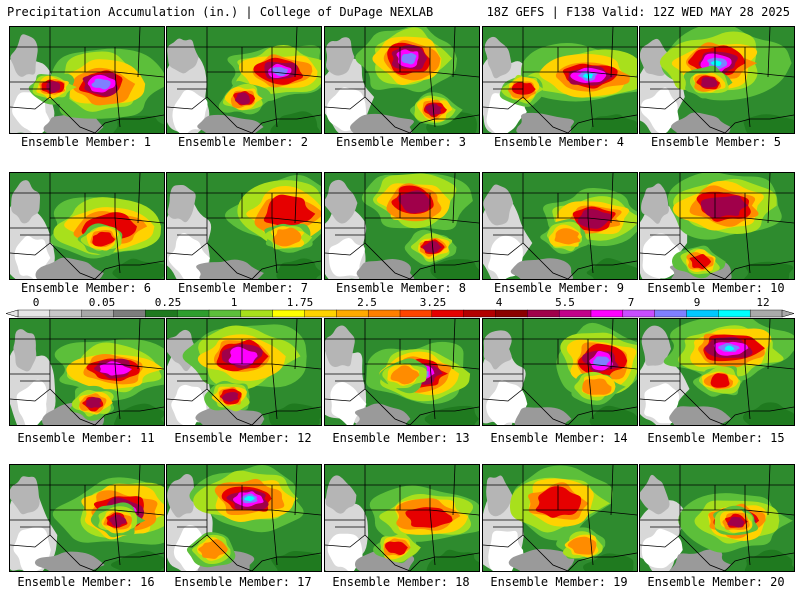  I want to click on ensemble-member-2-map, so click(244, 80).